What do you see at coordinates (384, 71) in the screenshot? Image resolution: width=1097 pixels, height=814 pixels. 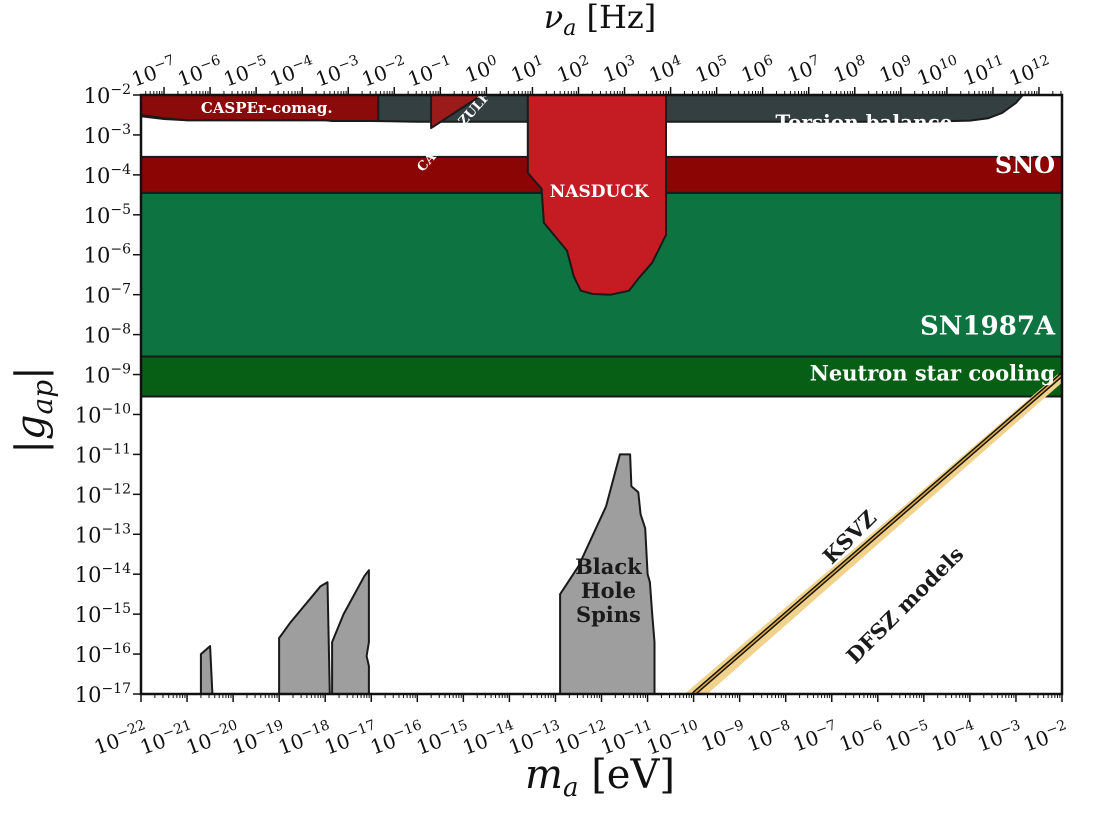 I see `x2-tick-label: 10⁻²` at bounding box center [384, 71].